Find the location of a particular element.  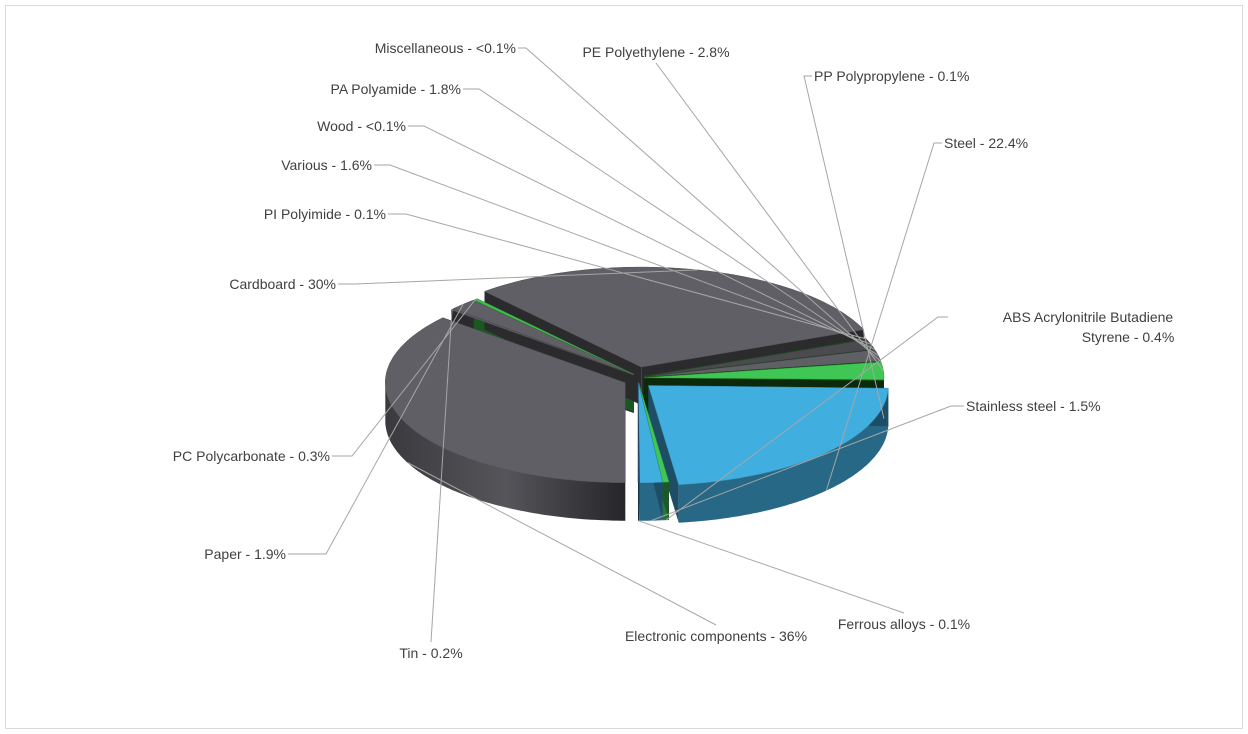

slice-label: PI Polyimide - 0.1% is located at coordinates (325, 214).